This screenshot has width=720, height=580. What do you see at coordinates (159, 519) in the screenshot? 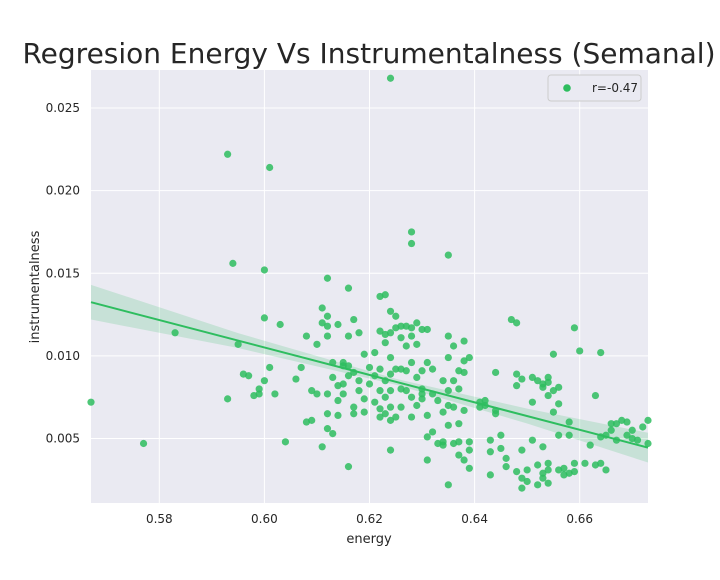
I see `x-tick-label: 0.58` at bounding box center [159, 519].